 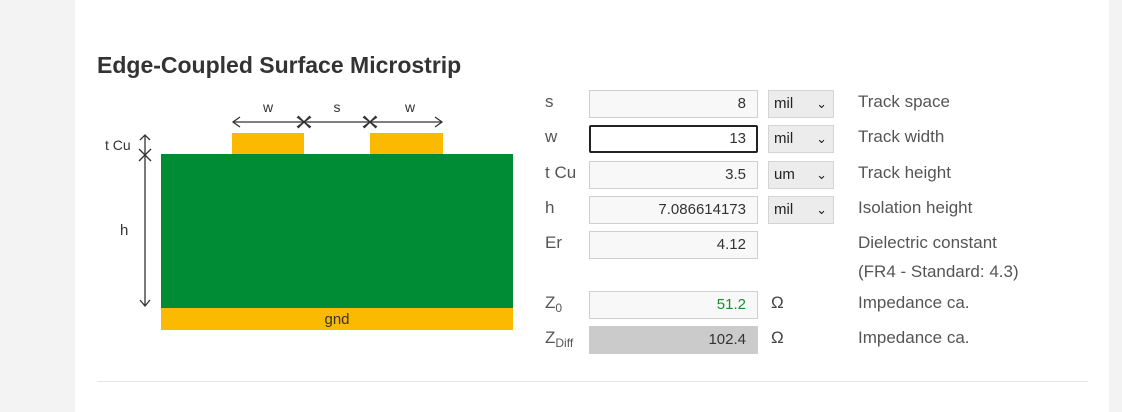 What do you see at coordinates (337, 107) in the screenshot?
I see `label-s: s` at bounding box center [337, 107].